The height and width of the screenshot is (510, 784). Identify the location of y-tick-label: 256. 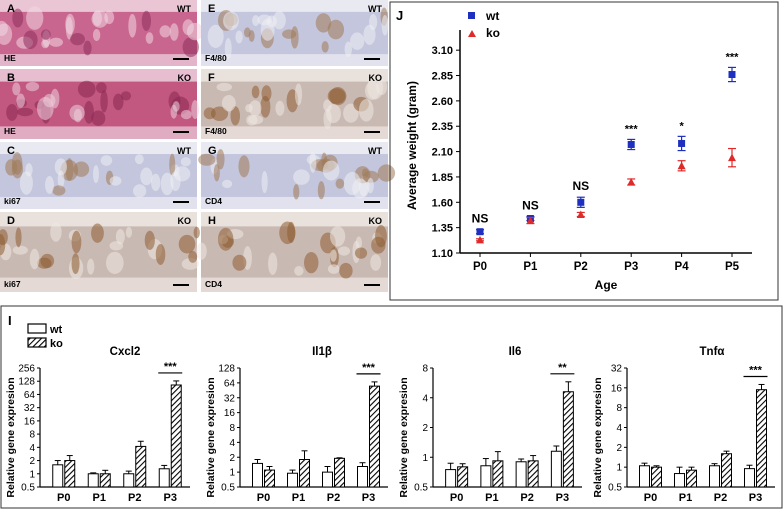
(26, 369).